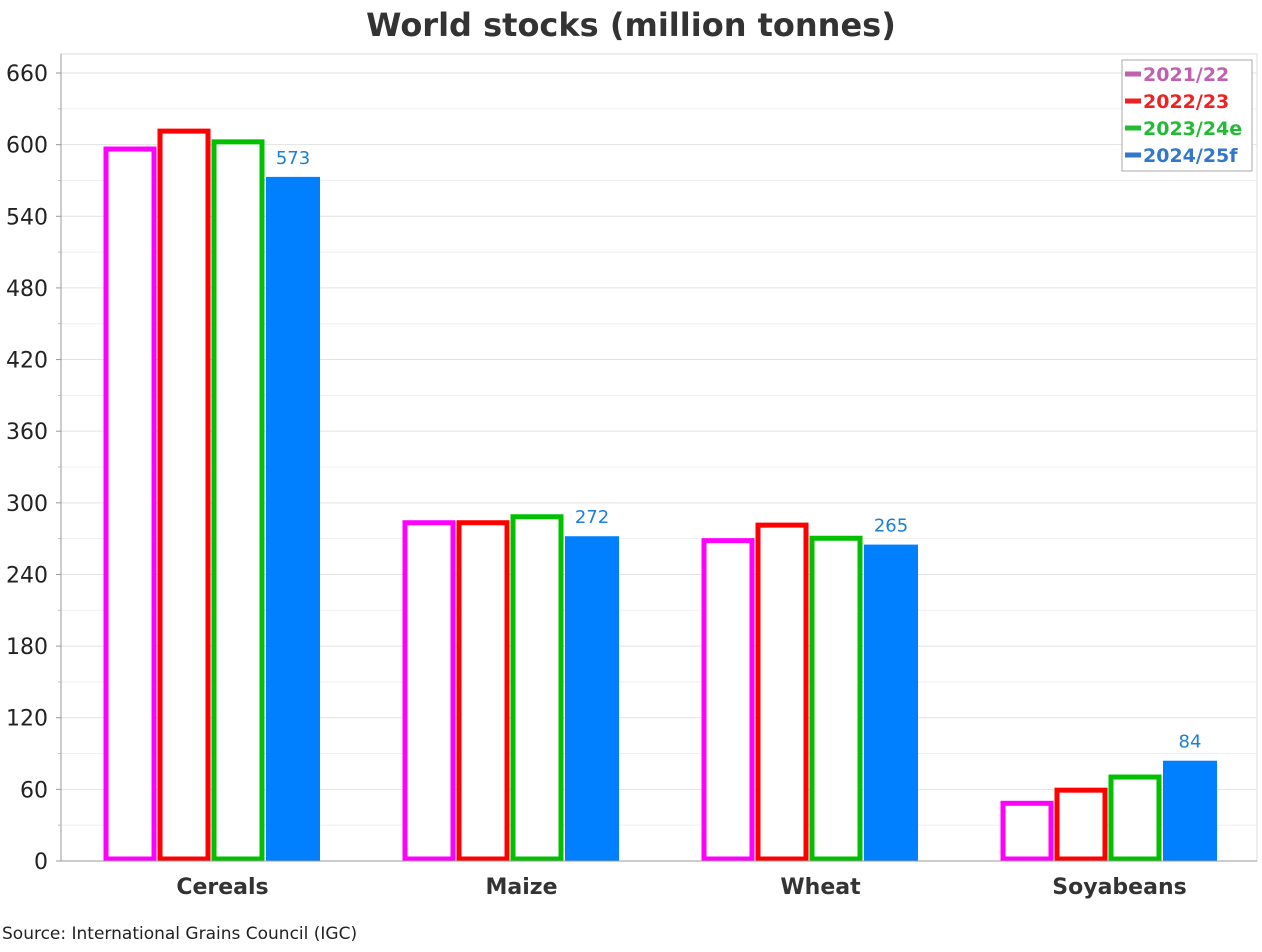 This screenshot has height=952, width=1262. I want to click on legend-entry: 2022/23, so click(1186, 102).